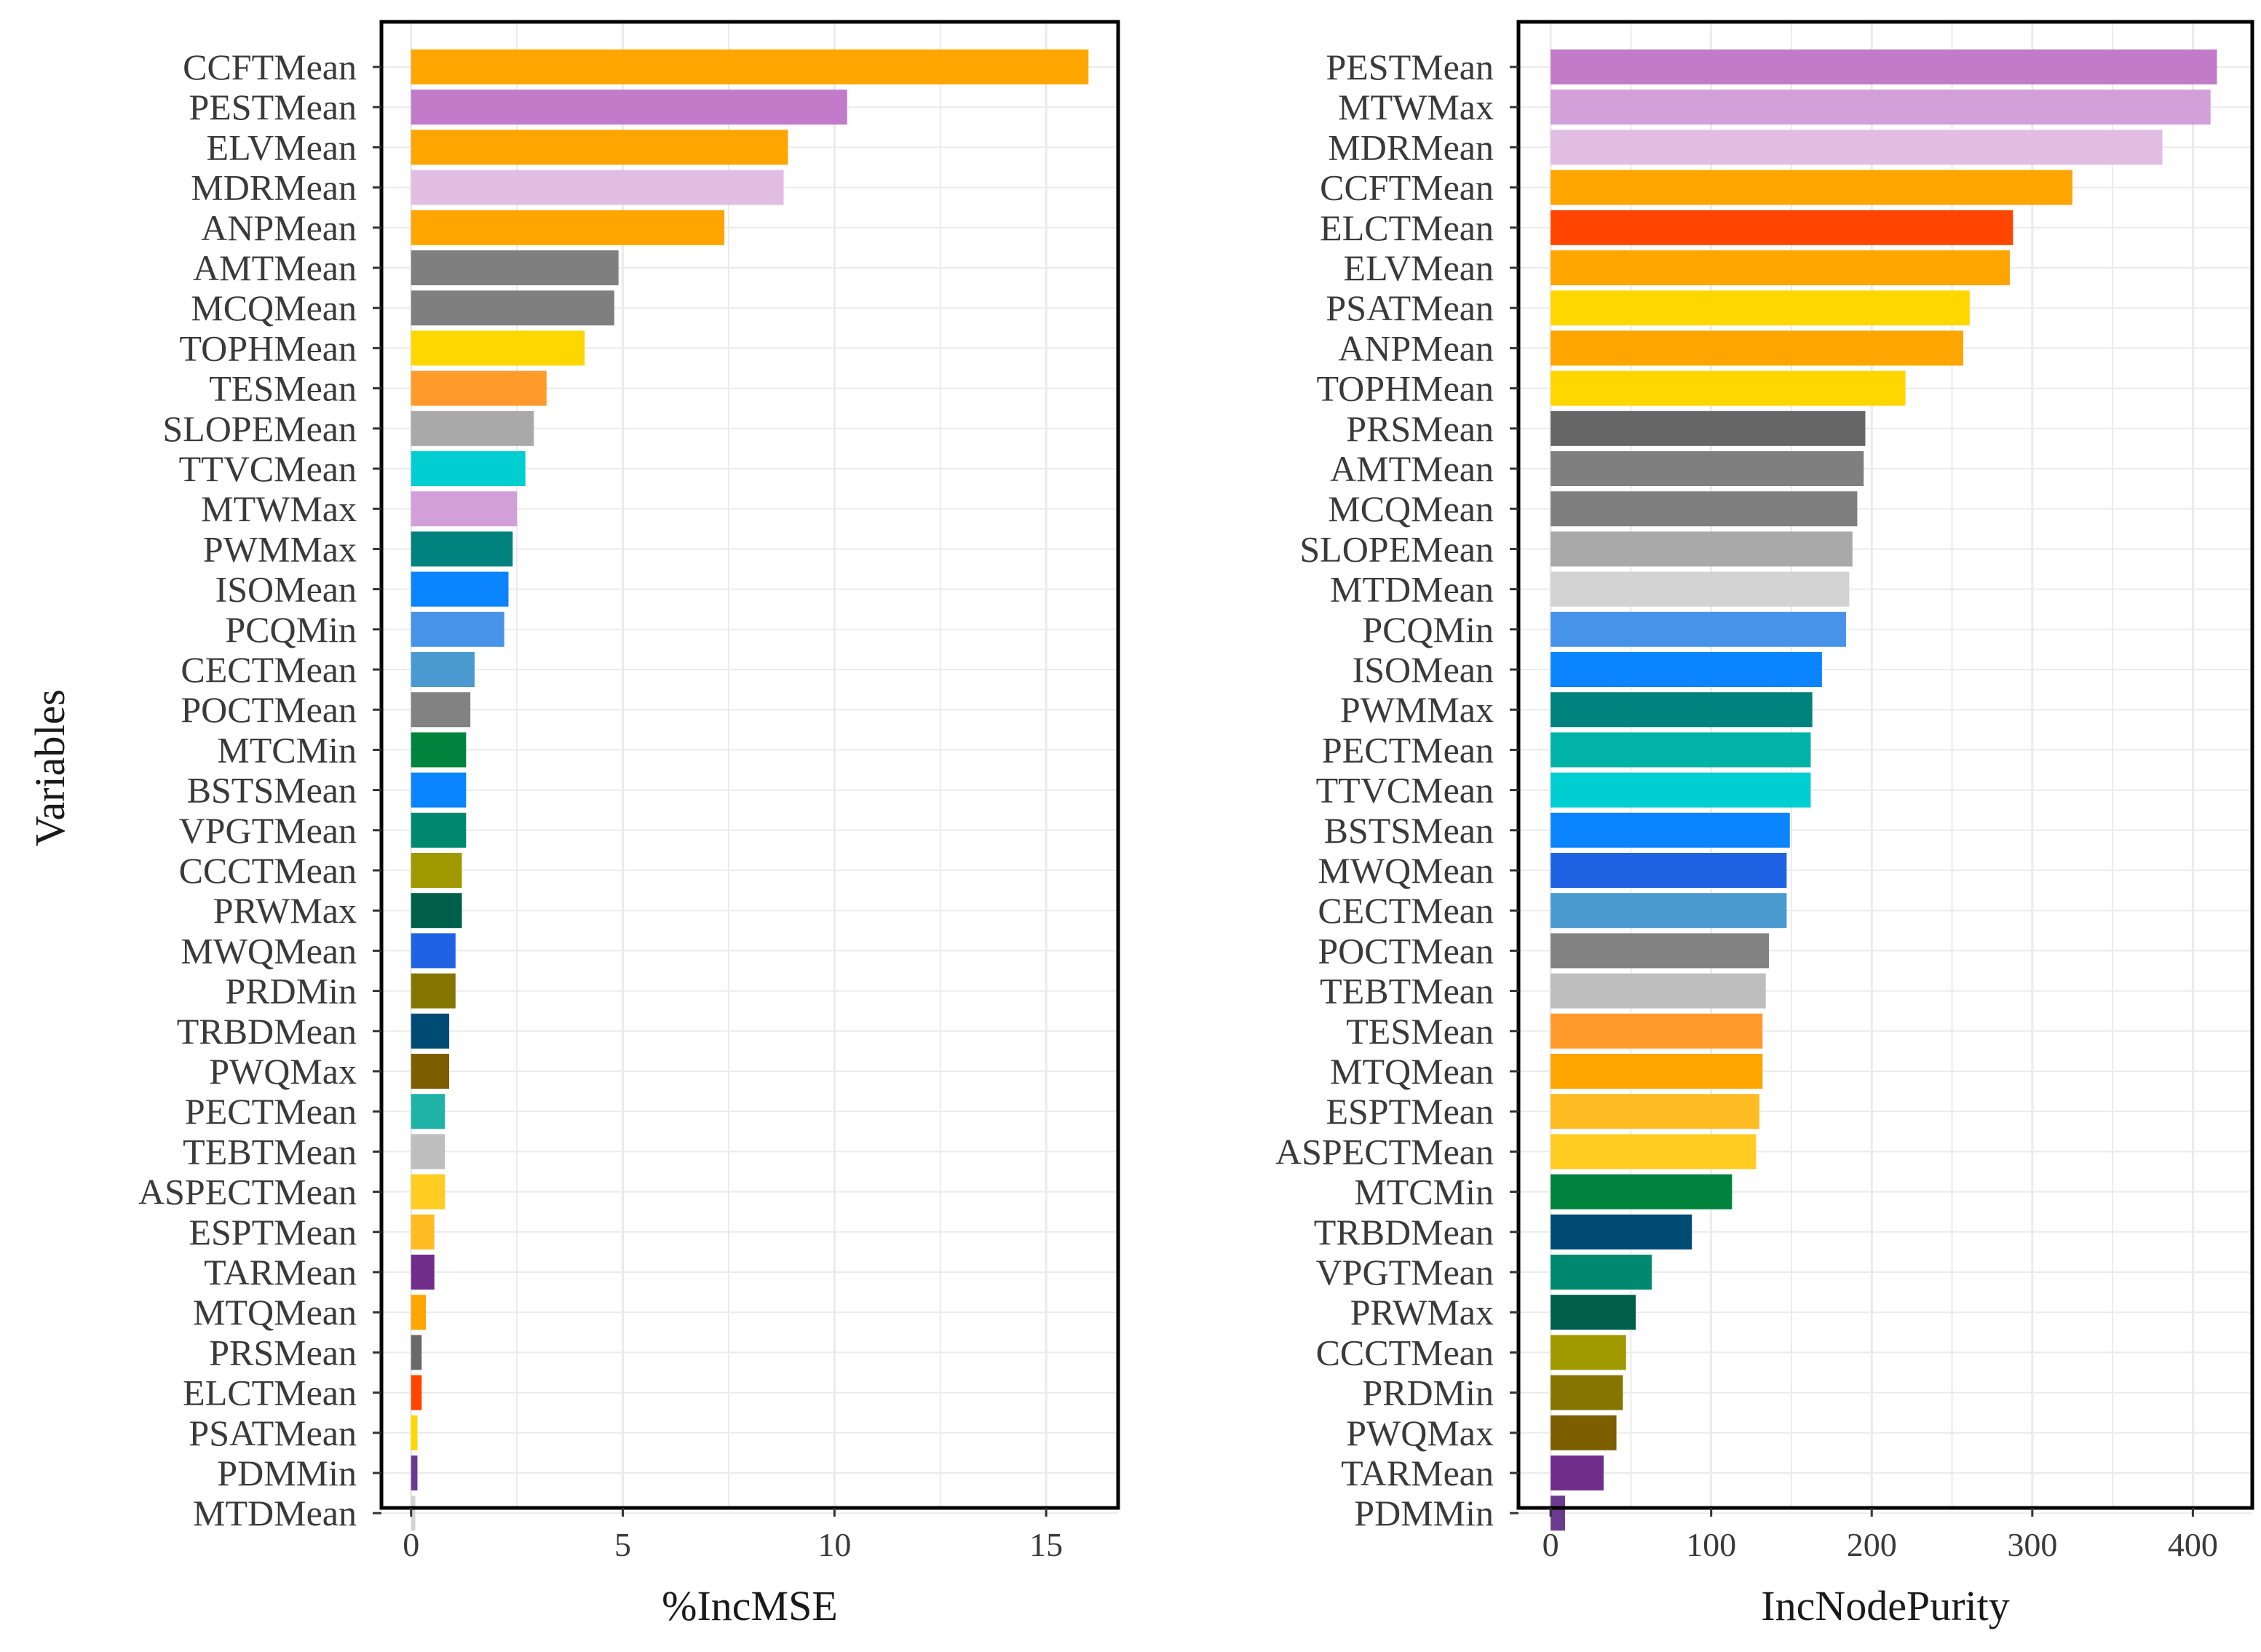  What do you see at coordinates (282, 147) in the screenshot?
I see `y-tick-label: ELVMean` at bounding box center [282, 147].